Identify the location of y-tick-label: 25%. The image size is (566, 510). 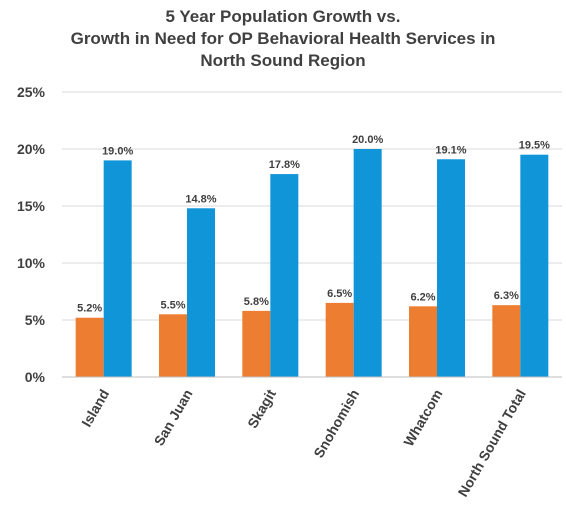
(31, 92).